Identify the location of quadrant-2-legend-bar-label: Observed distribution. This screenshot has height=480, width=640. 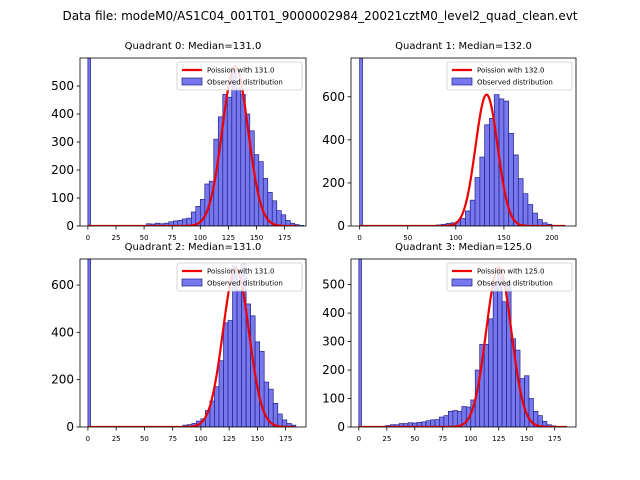
(245, 284).